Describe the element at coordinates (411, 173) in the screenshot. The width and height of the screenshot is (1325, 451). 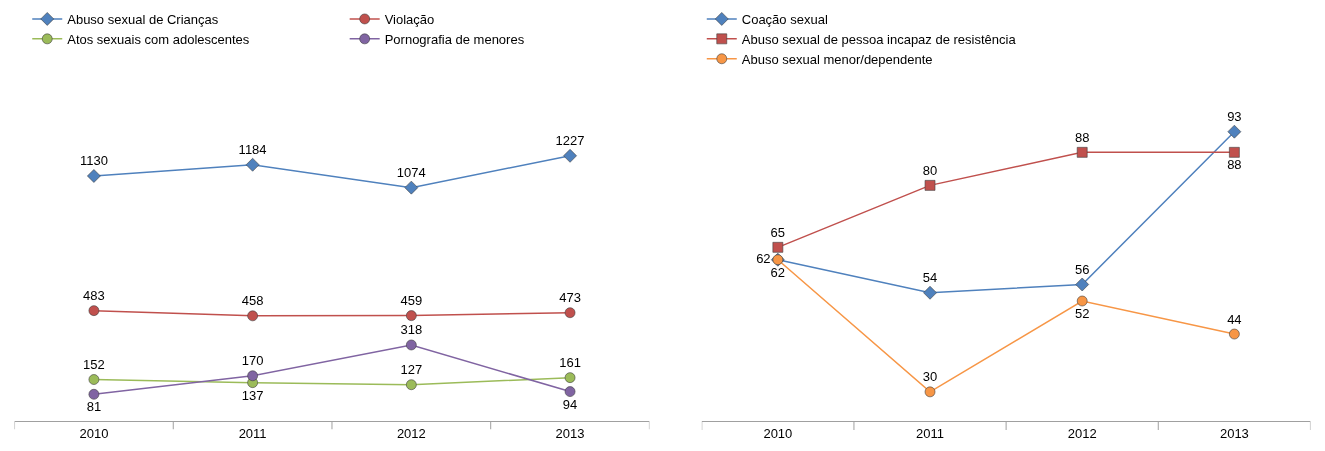
I see `data-label: 1074` at that location.